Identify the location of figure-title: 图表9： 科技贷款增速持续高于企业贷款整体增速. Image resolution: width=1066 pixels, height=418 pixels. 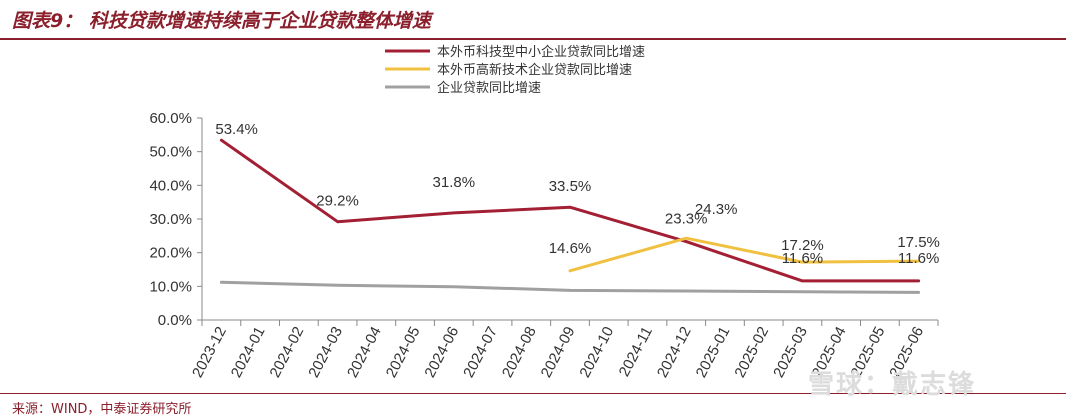
(221, 21).